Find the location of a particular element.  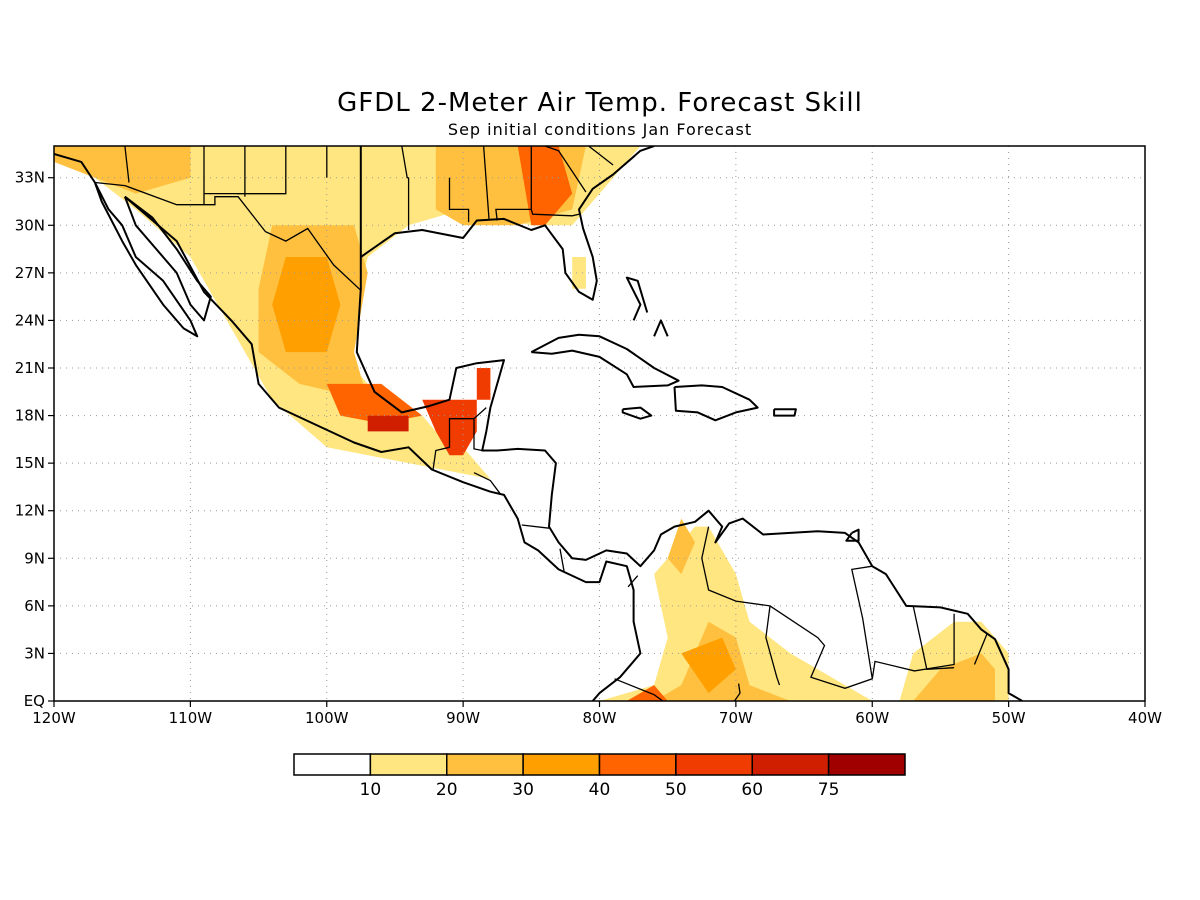

x-tick-label: 90W is located at coordinates (463, 718).